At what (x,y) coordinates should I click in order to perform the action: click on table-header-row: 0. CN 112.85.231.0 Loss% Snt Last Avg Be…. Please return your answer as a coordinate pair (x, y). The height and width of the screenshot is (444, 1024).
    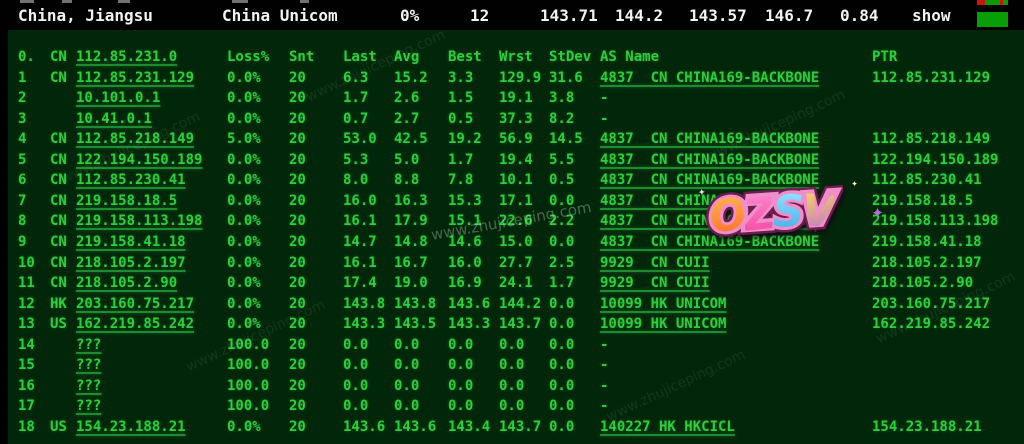
    Looking at the image, I should click on (516, 57).